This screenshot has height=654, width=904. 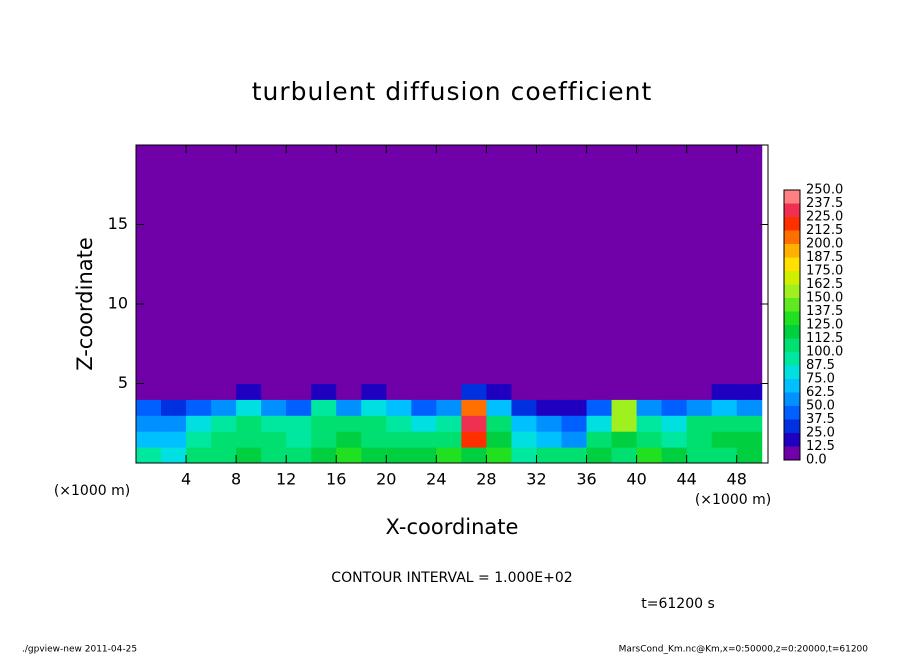 What do you see at coordinates (820, 446) in the screenshot?
I see `colorbar-label: 12.5` at bounding box center [820, 446].